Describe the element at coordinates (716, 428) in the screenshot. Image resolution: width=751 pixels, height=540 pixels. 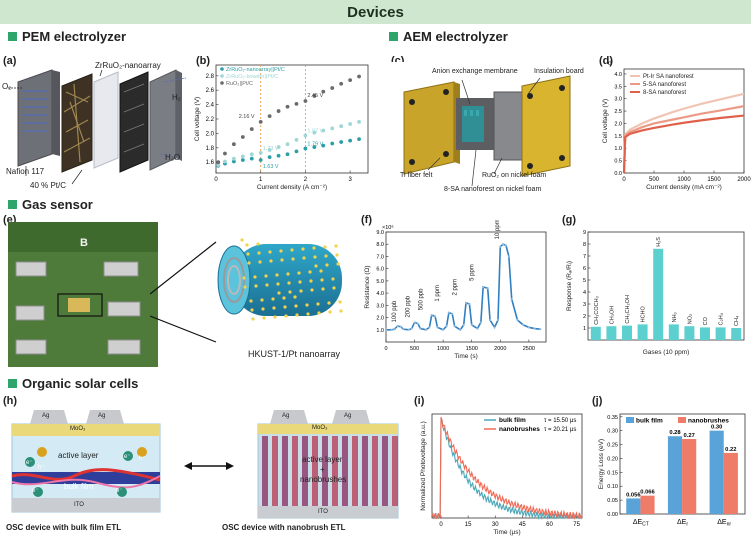
I see `j-bar-label: 0.30` at that location.